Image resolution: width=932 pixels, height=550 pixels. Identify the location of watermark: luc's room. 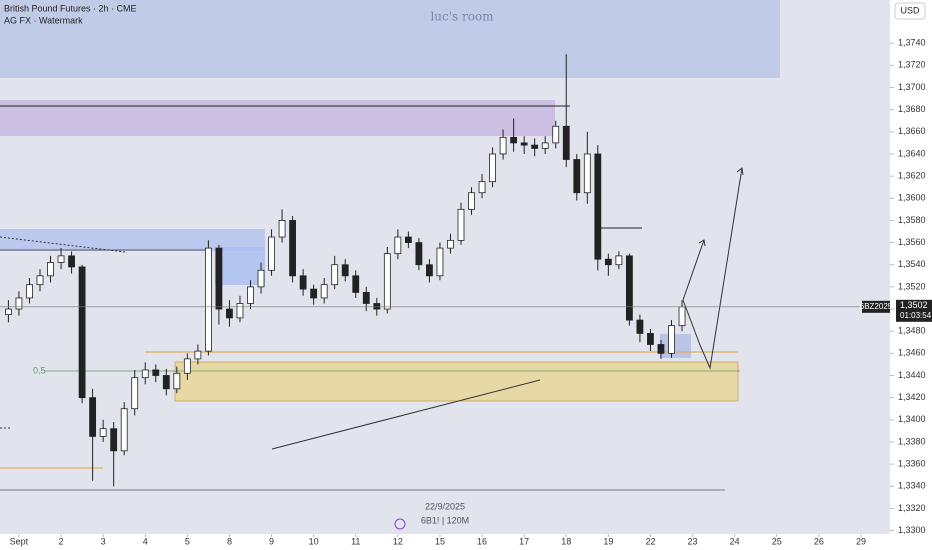
(462, 17).